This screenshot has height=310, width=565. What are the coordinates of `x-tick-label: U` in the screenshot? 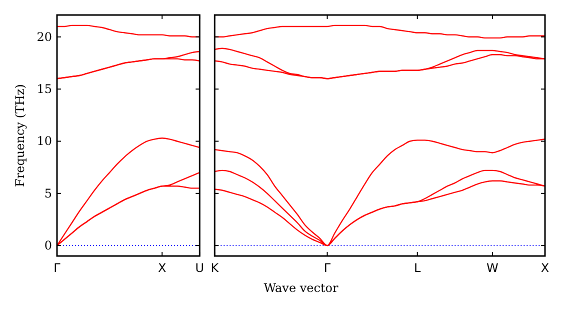 It's located at (199, 268).